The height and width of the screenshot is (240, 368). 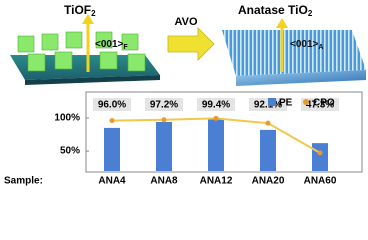 I want to click on value-label: 47.3%, so click(x=320, y=105).